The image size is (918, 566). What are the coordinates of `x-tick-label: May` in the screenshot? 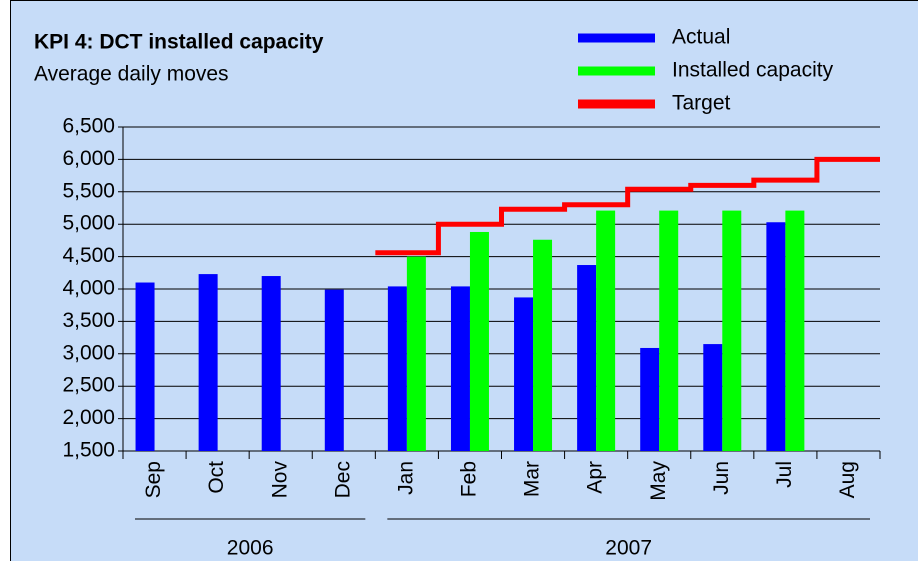 It's located at (658, 481).